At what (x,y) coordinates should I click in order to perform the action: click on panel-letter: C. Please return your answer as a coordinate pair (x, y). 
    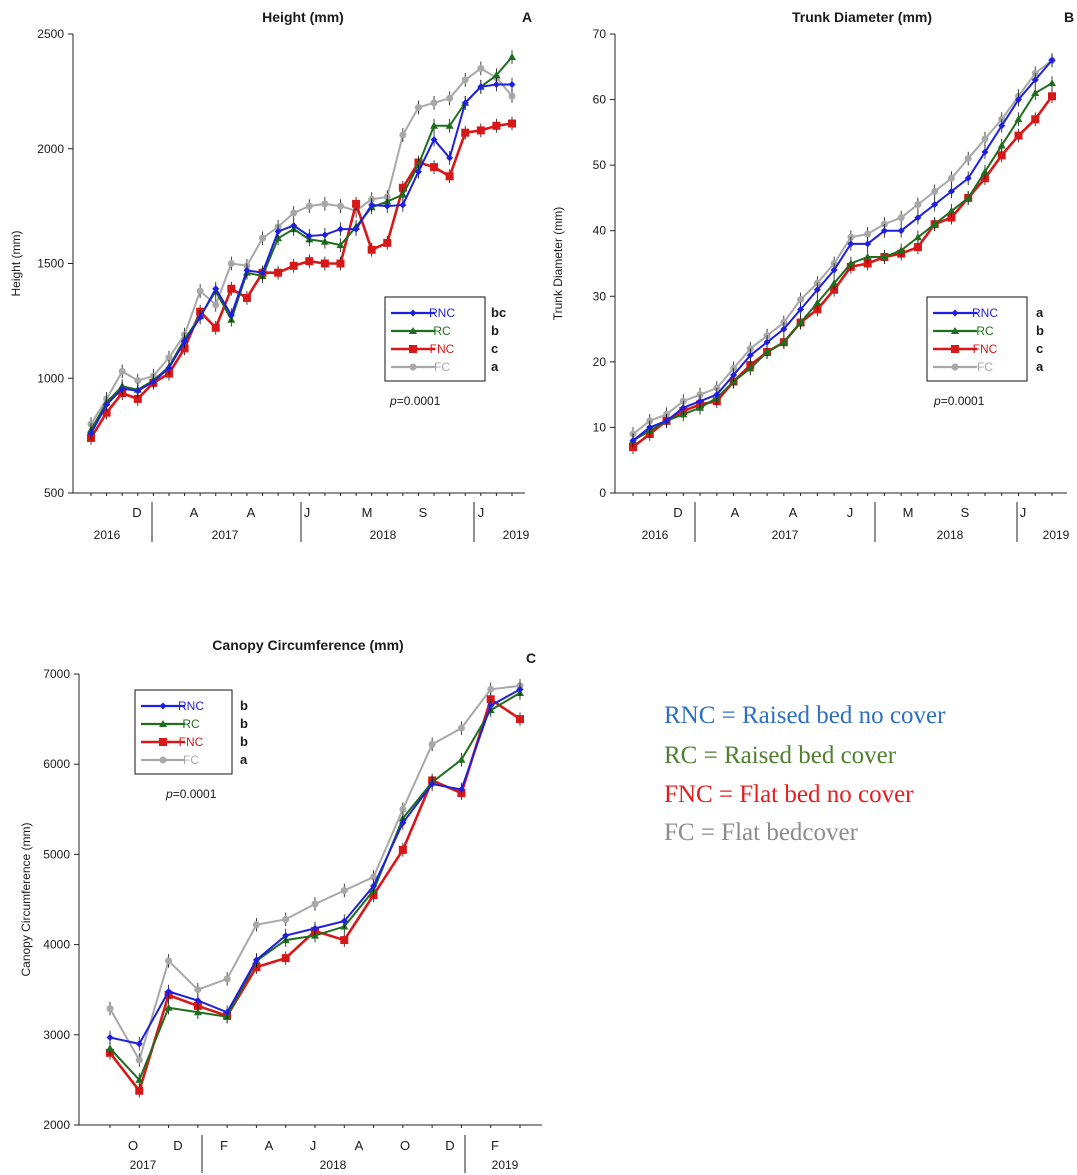
    Looking at the image, I should click on (531, 658).